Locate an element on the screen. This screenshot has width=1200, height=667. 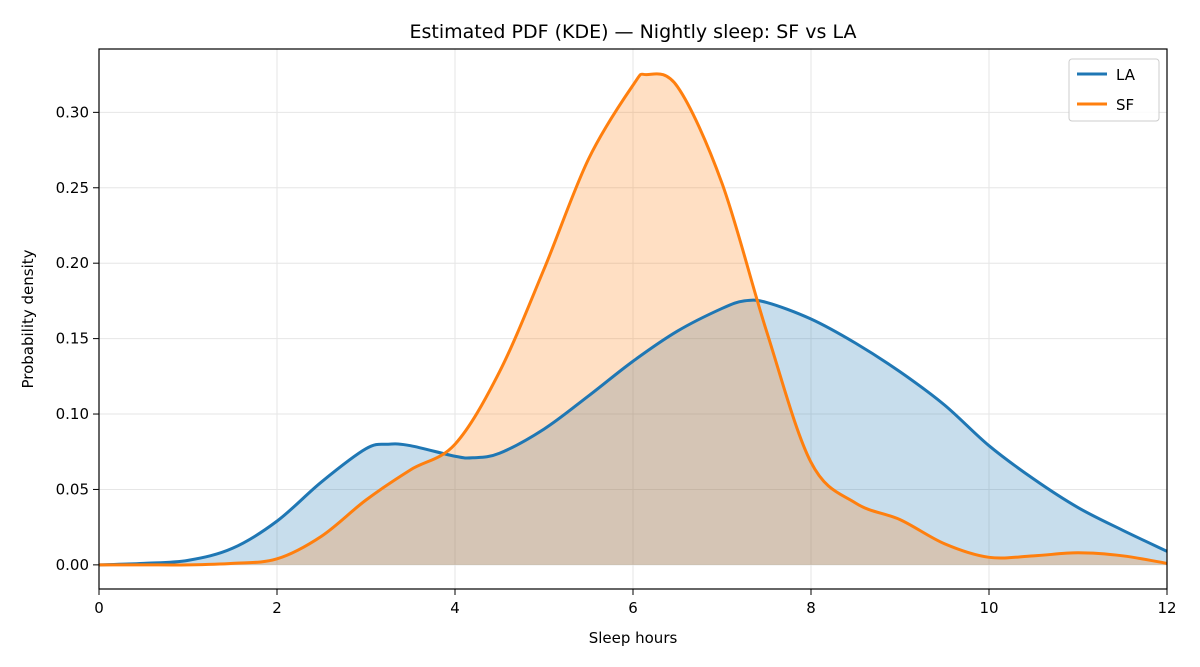
legend-label-sf: SF is located at coordinates (1125, 105).